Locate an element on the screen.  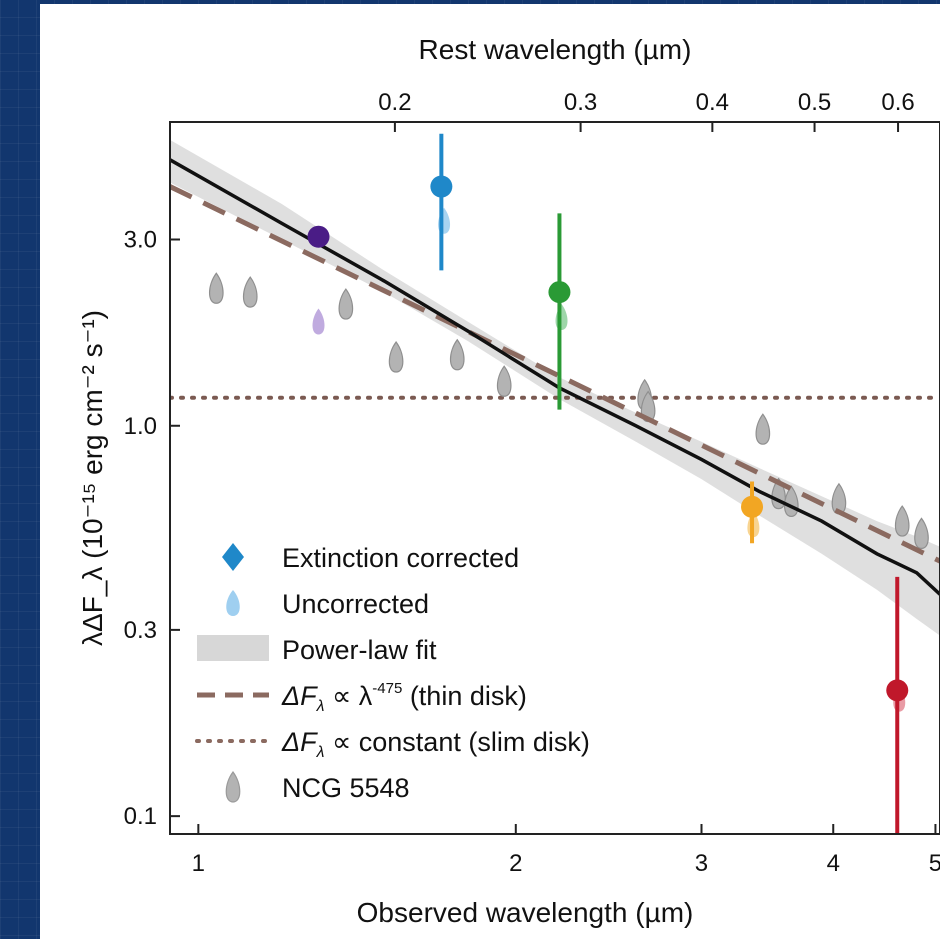
legend-item: ΔFλ ∝ λ-475 (thin disk) is located at coordinates (362, 697).